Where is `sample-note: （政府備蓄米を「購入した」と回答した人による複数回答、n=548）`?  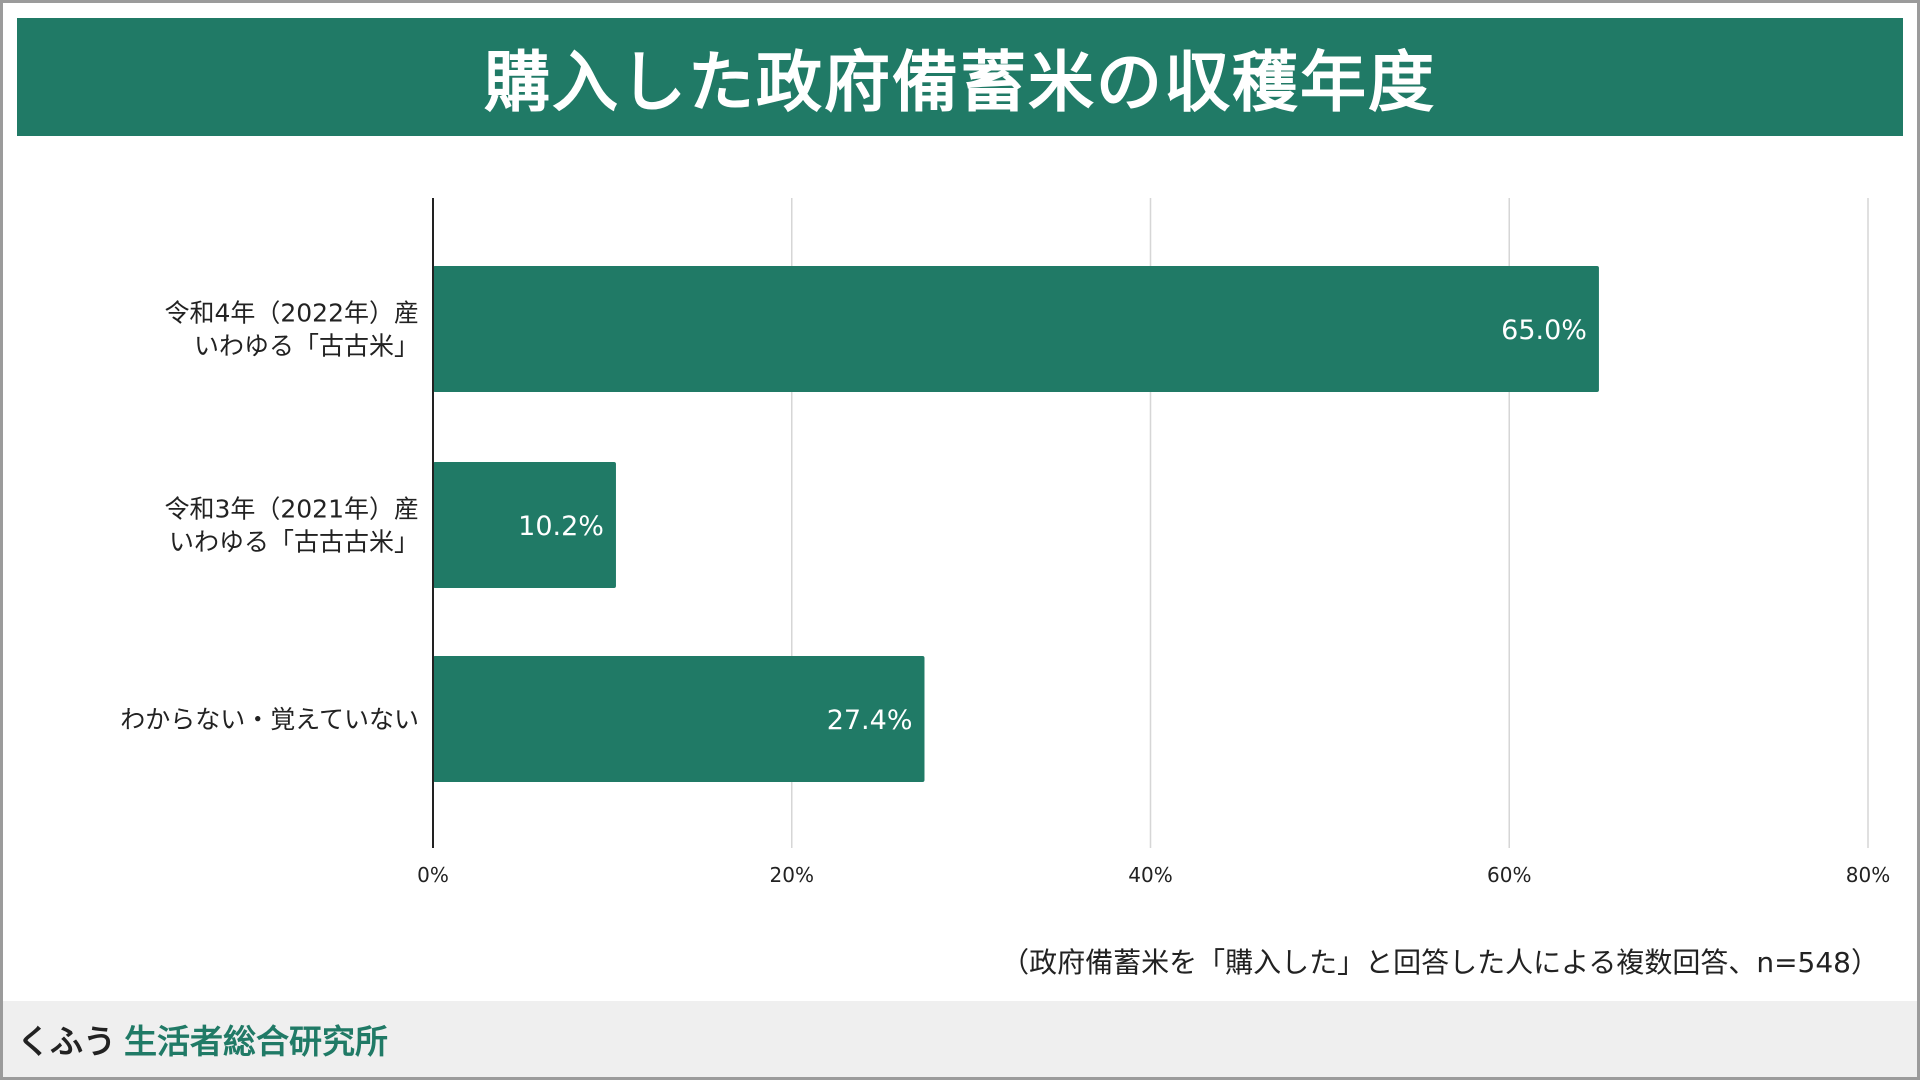
sample-note: （政府備蓄米を「購入した」と回答した人による複数回答、n=548） is located at coordinates (1440, 962).